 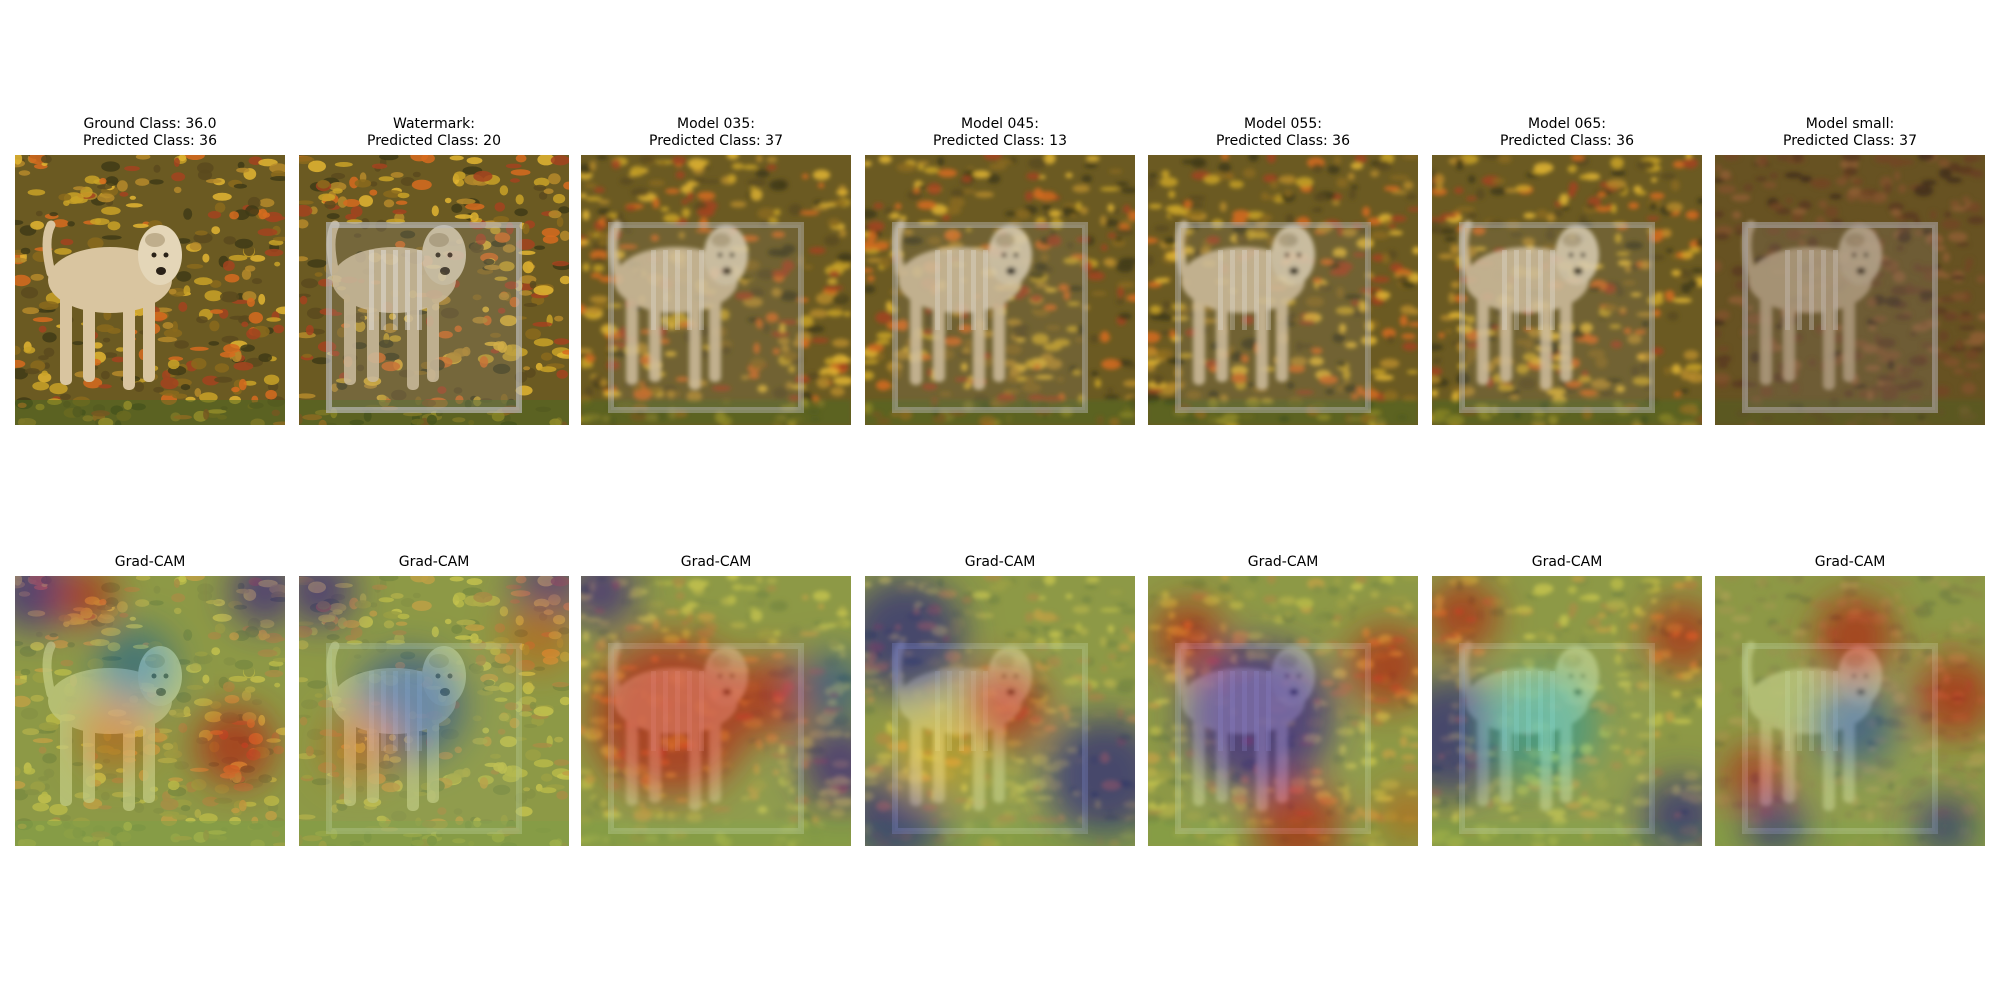 What do you see at coordinates (150, 562) in the screenshot?
I see `gradcam-title-0: Grad-CAM` at bounding box center [150, 562].